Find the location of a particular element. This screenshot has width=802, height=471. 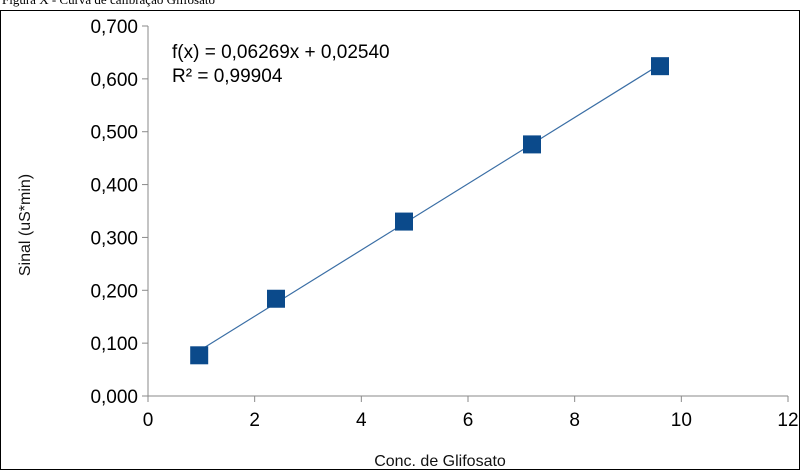

x-tick-label: 10 is located at coordinates (681, 420).